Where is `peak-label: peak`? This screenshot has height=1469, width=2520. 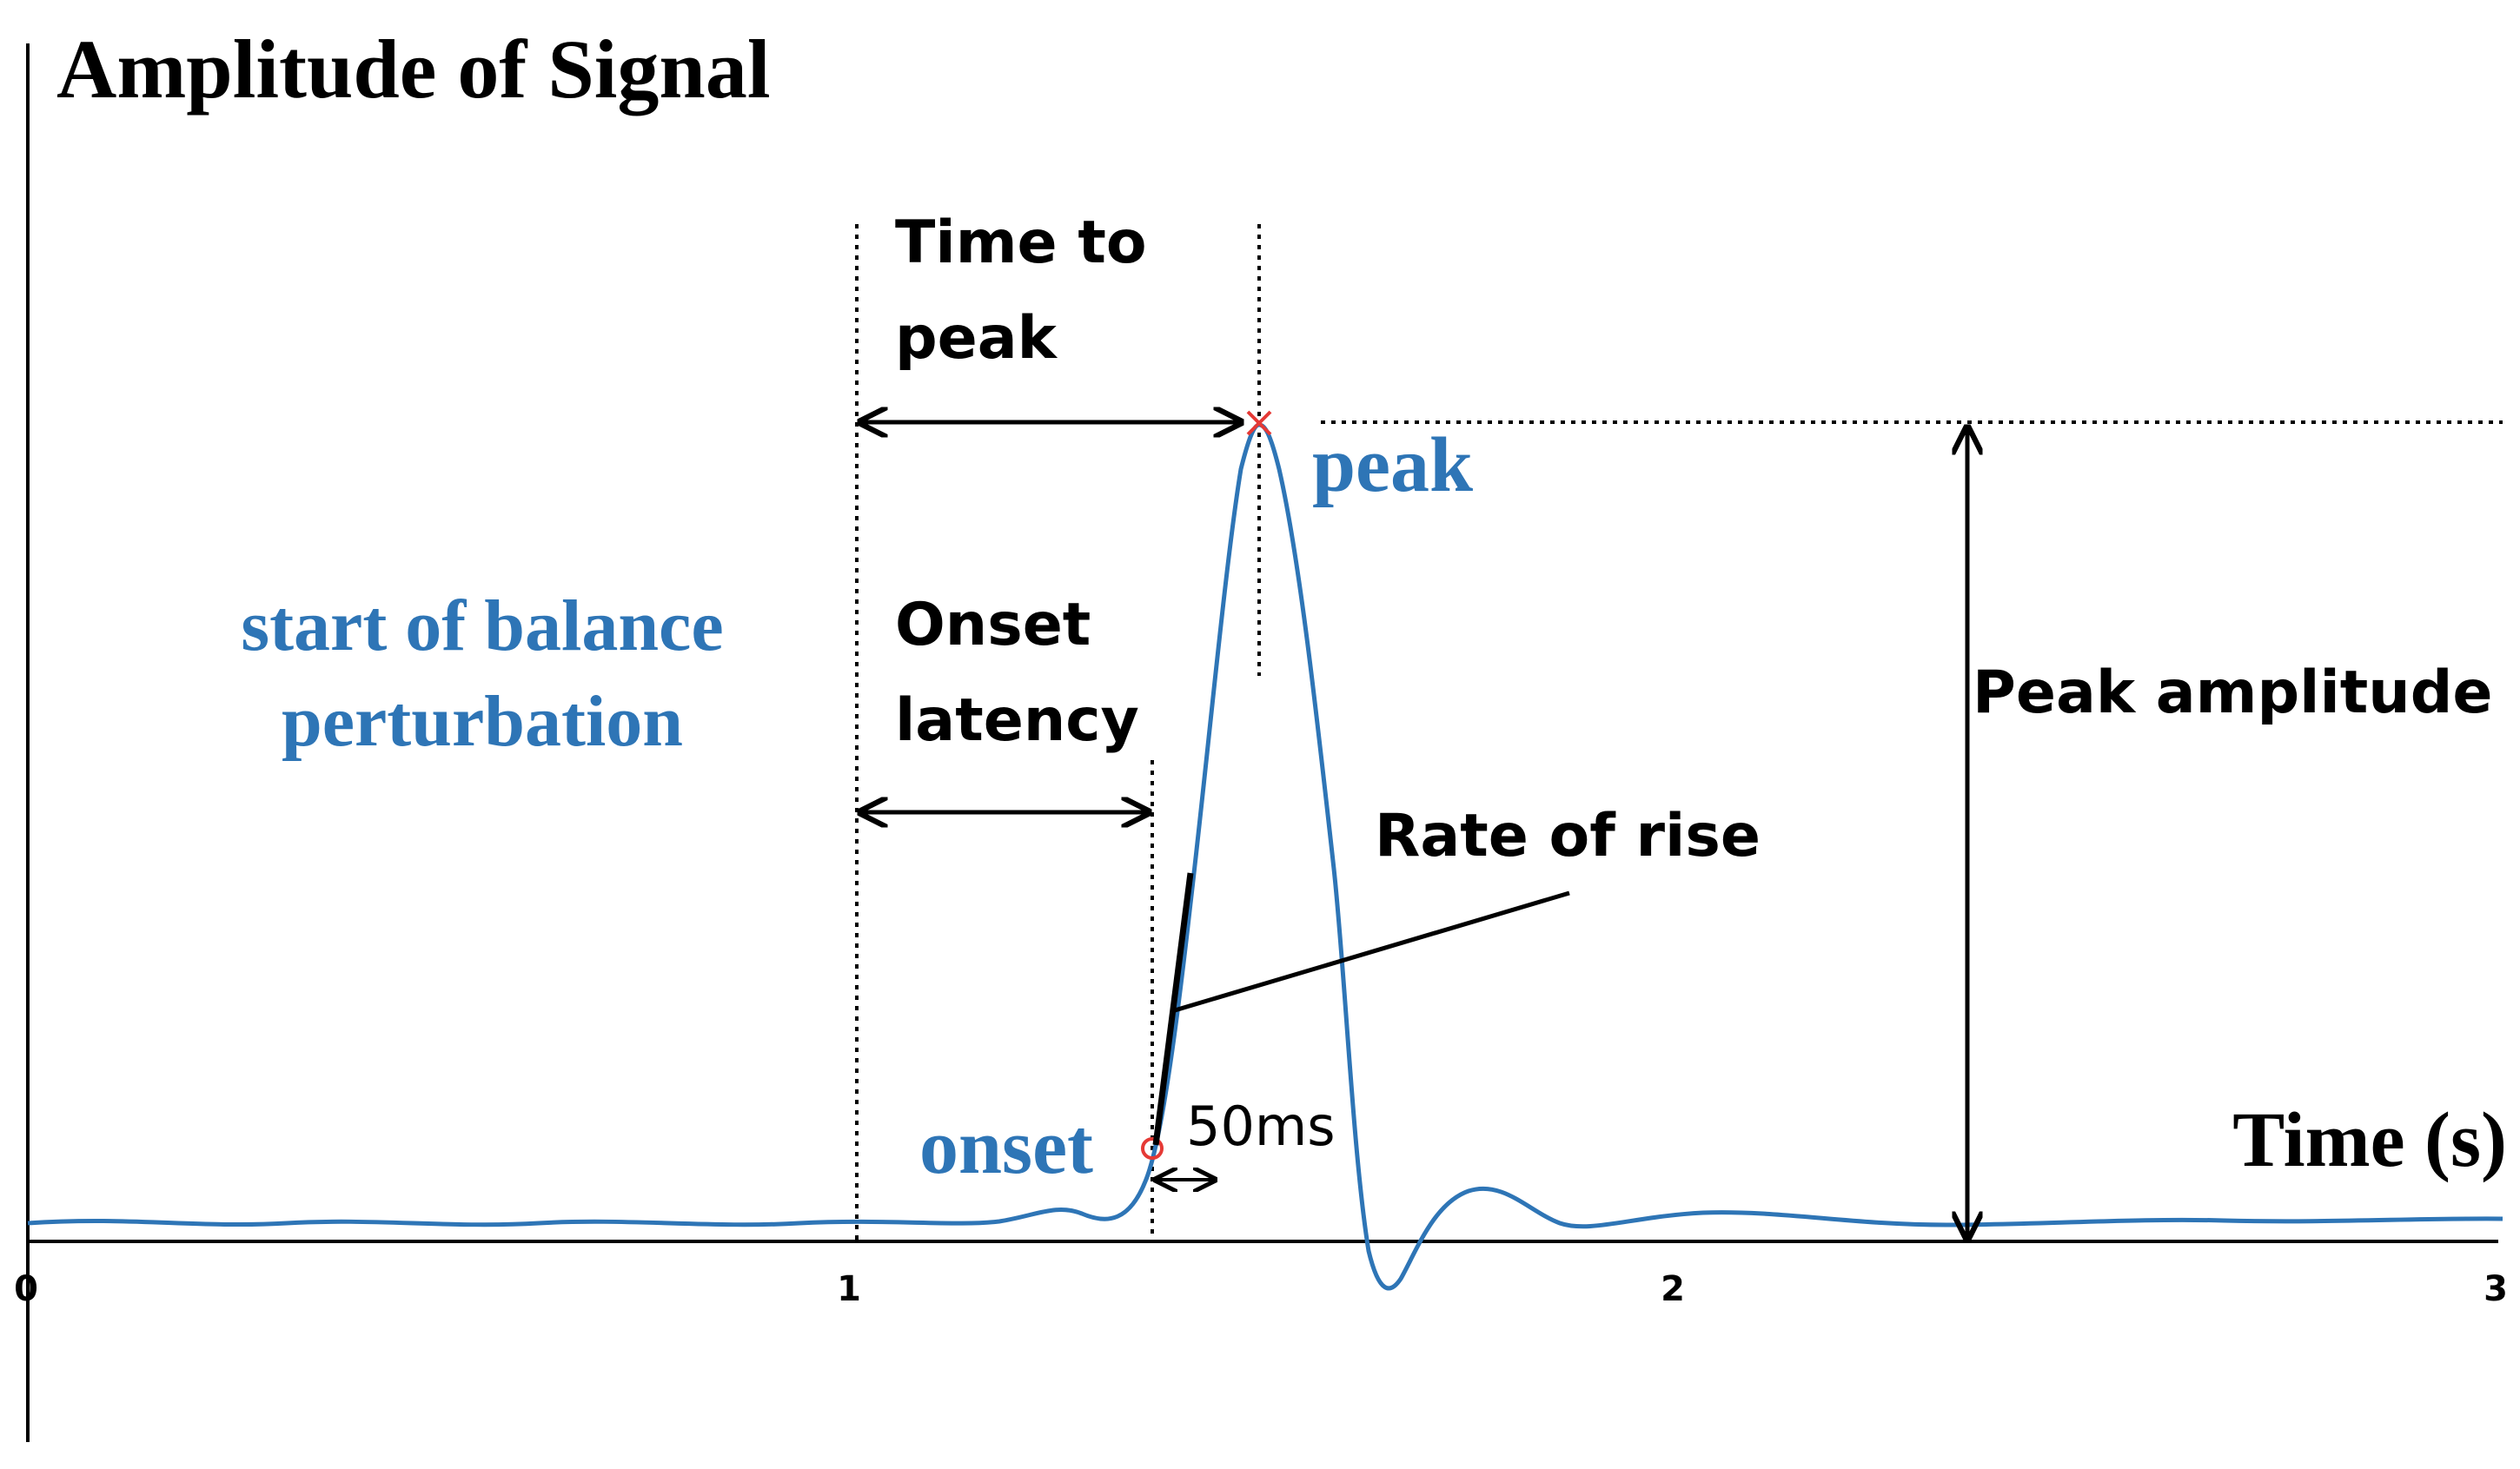 peak-label: peak is located at coordinates (1392, 465).